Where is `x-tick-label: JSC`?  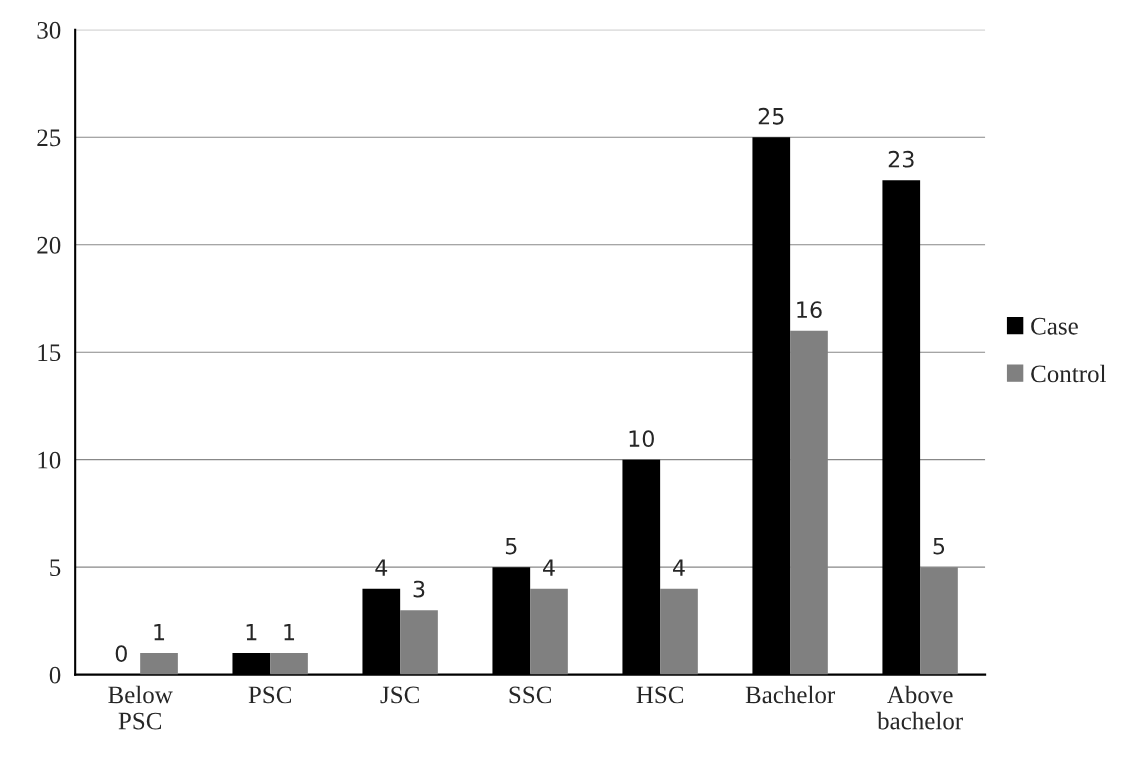
x-tick-label: JSC is located at coordinates (399, 695).